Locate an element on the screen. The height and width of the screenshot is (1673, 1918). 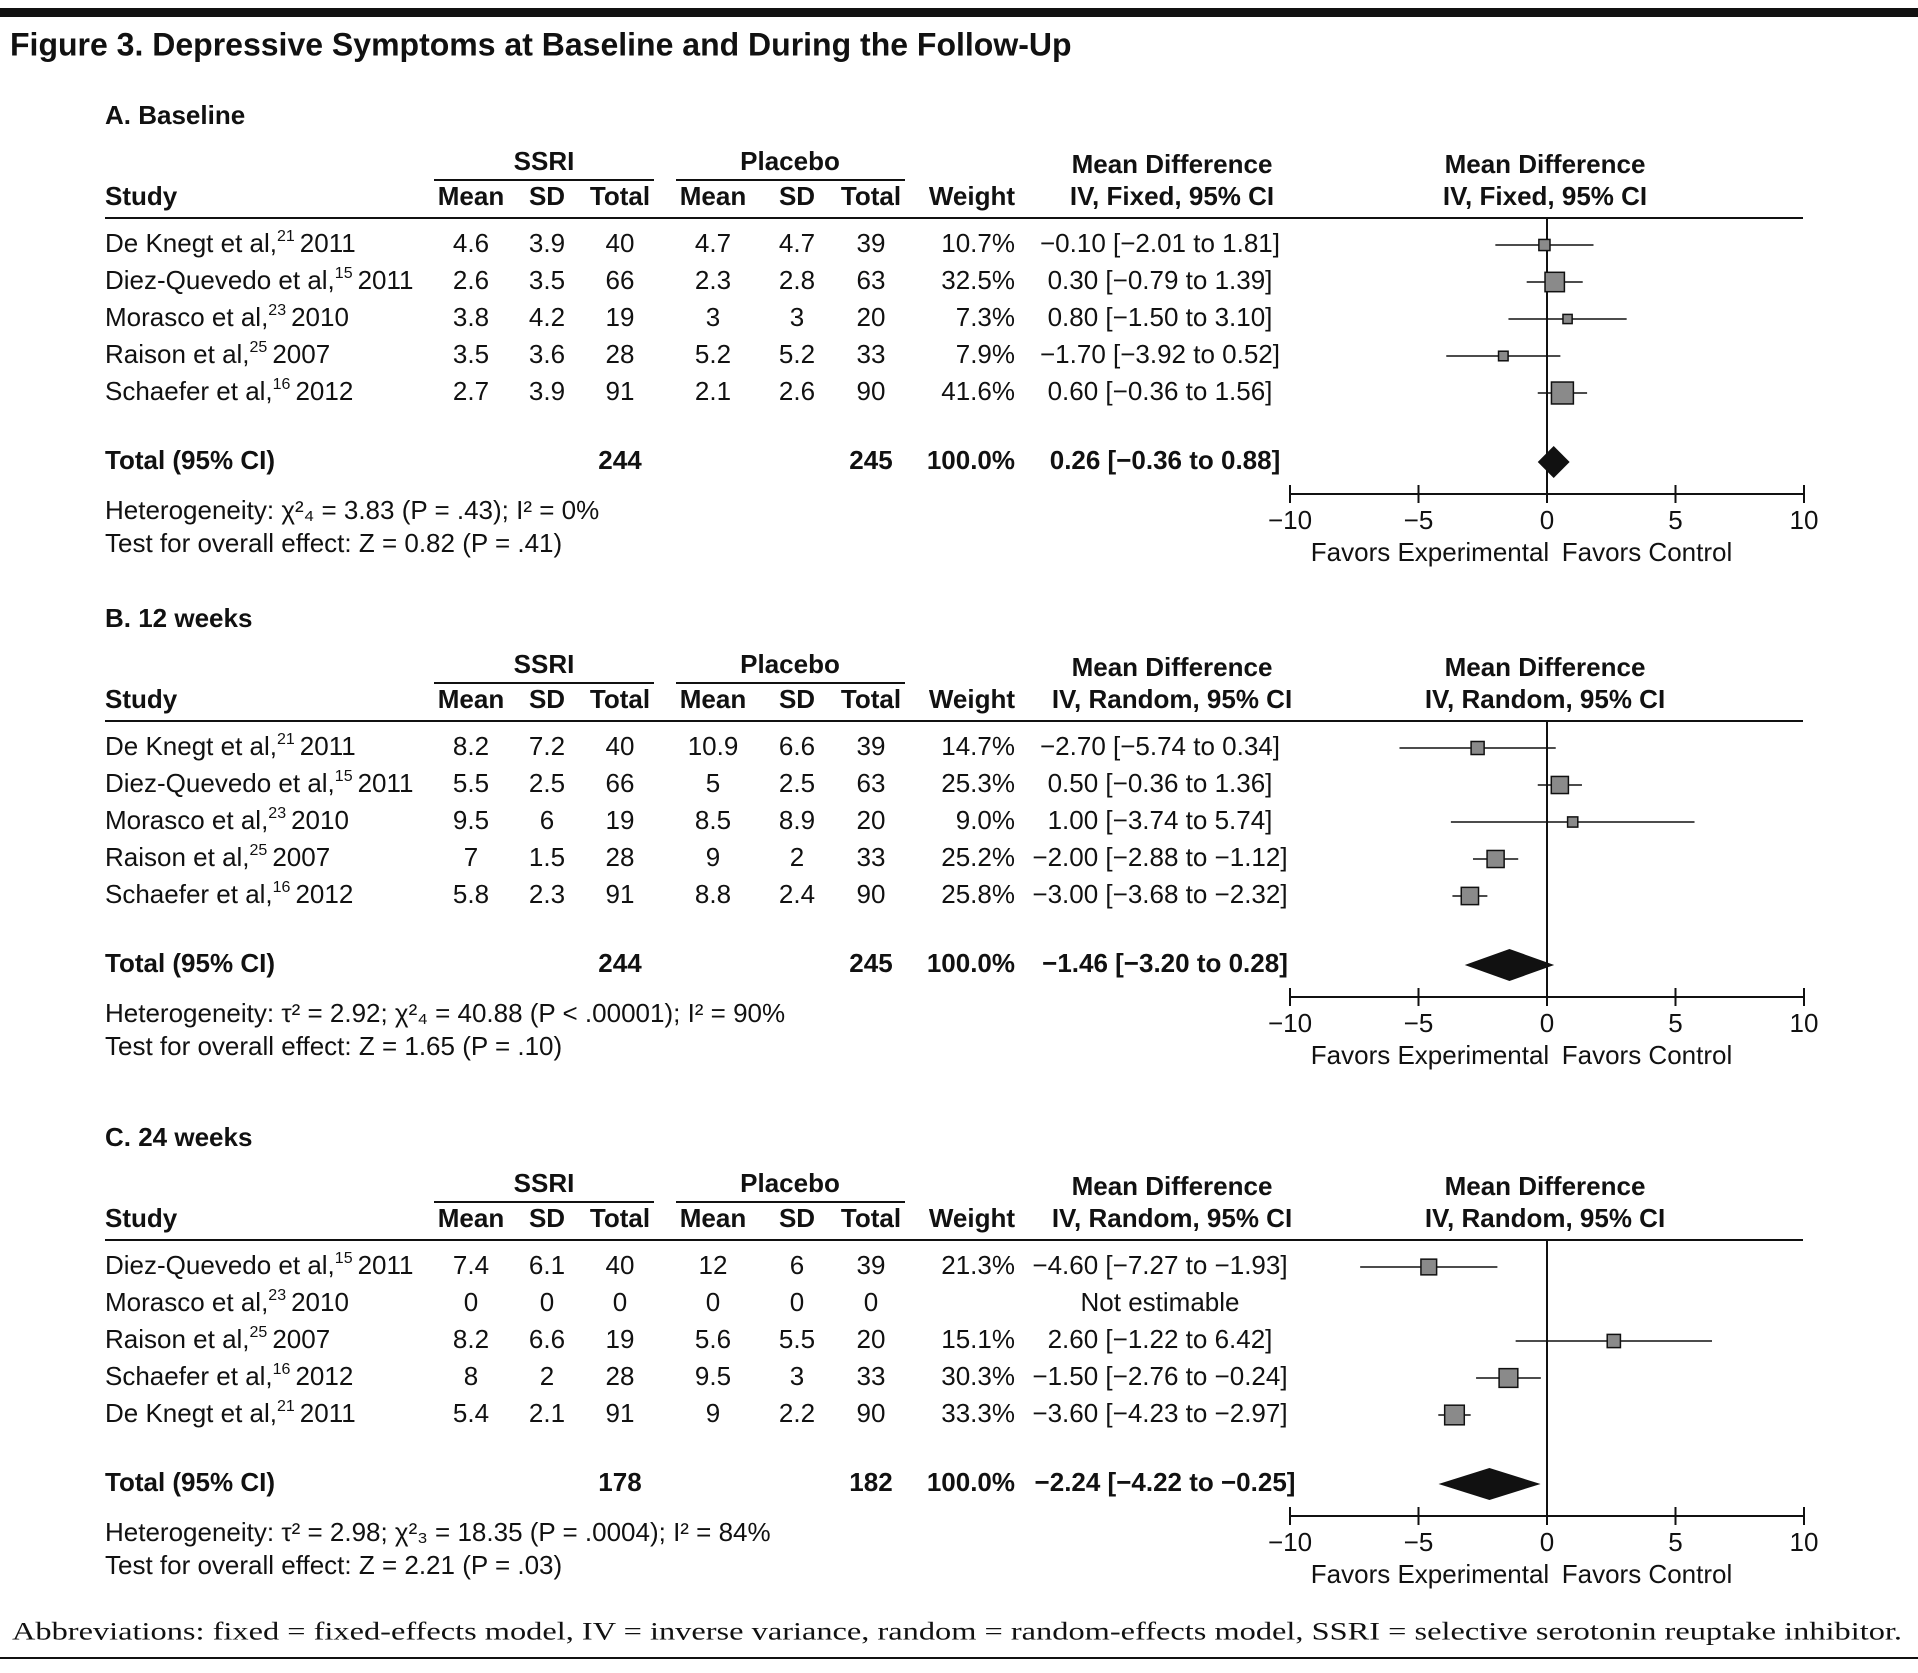
cell: 6.6 is located at coordinates (547, 1339).